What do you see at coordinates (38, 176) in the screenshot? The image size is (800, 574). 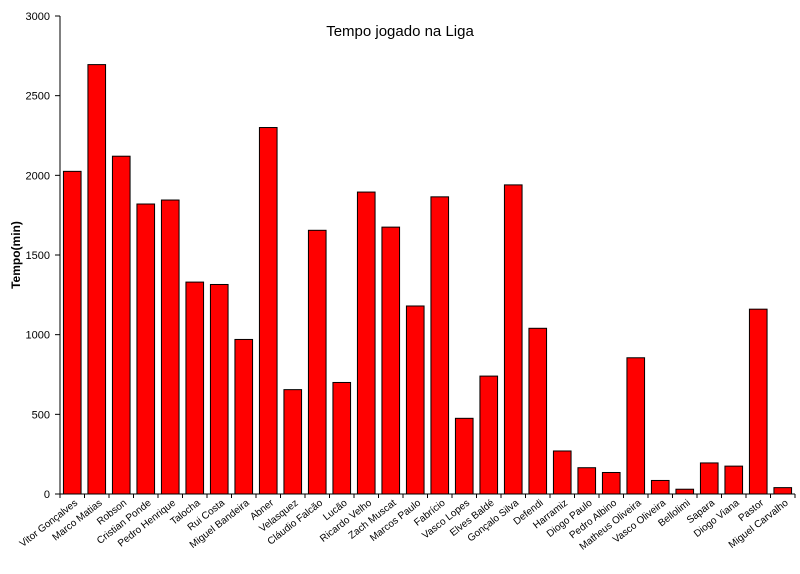 I see `y-tick-label: 2000` at bounding box center [38, 176].